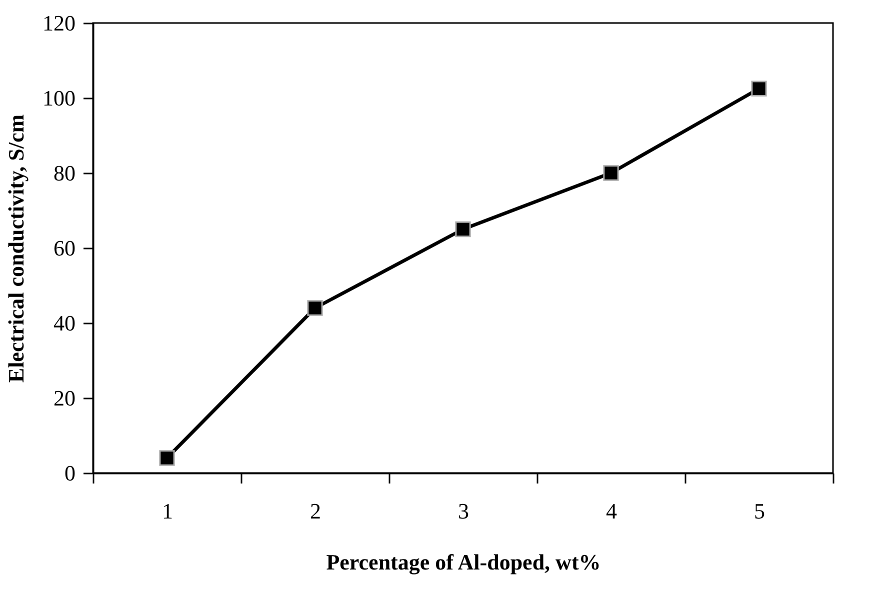 This screenshot has height=598, width=891. Describe the element at coordinates (315, 511) in the screenshot. I see `x-tick-label: 2` at that location.